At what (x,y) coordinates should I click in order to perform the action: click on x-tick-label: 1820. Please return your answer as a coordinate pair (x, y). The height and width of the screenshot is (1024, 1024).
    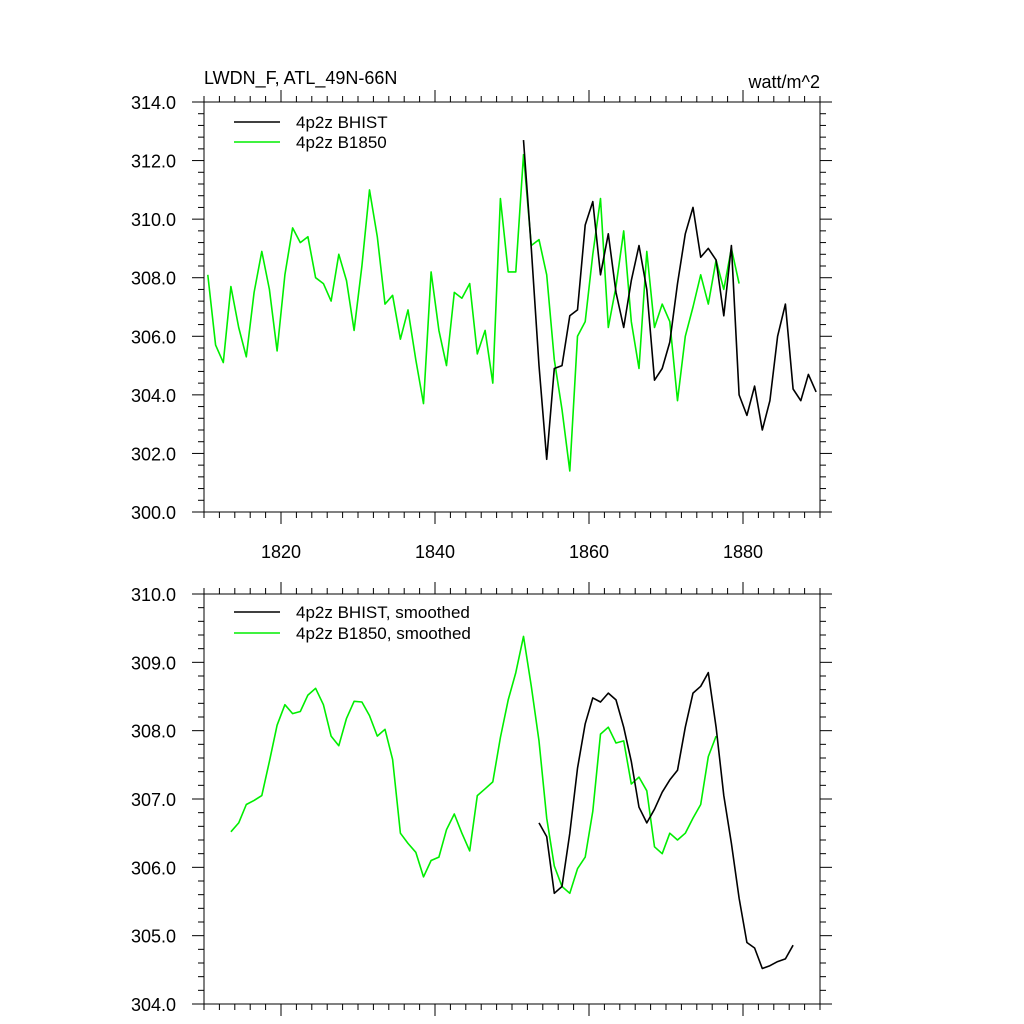
    Looking at the image, I should click on (281, 552).